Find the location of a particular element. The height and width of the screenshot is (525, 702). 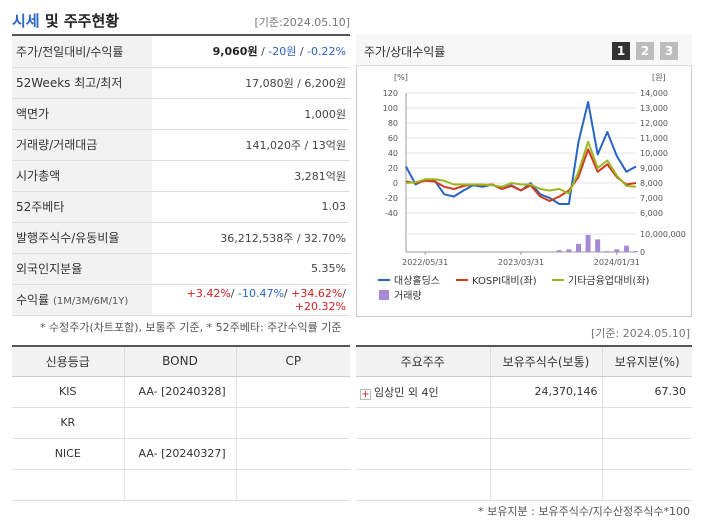

y-right-tick: 9,000 is located at coordinates (651, 168).